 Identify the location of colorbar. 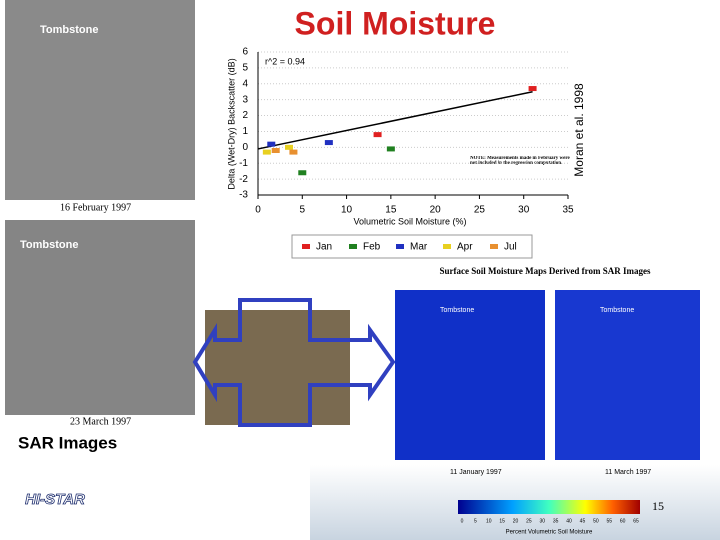
(549, 507).